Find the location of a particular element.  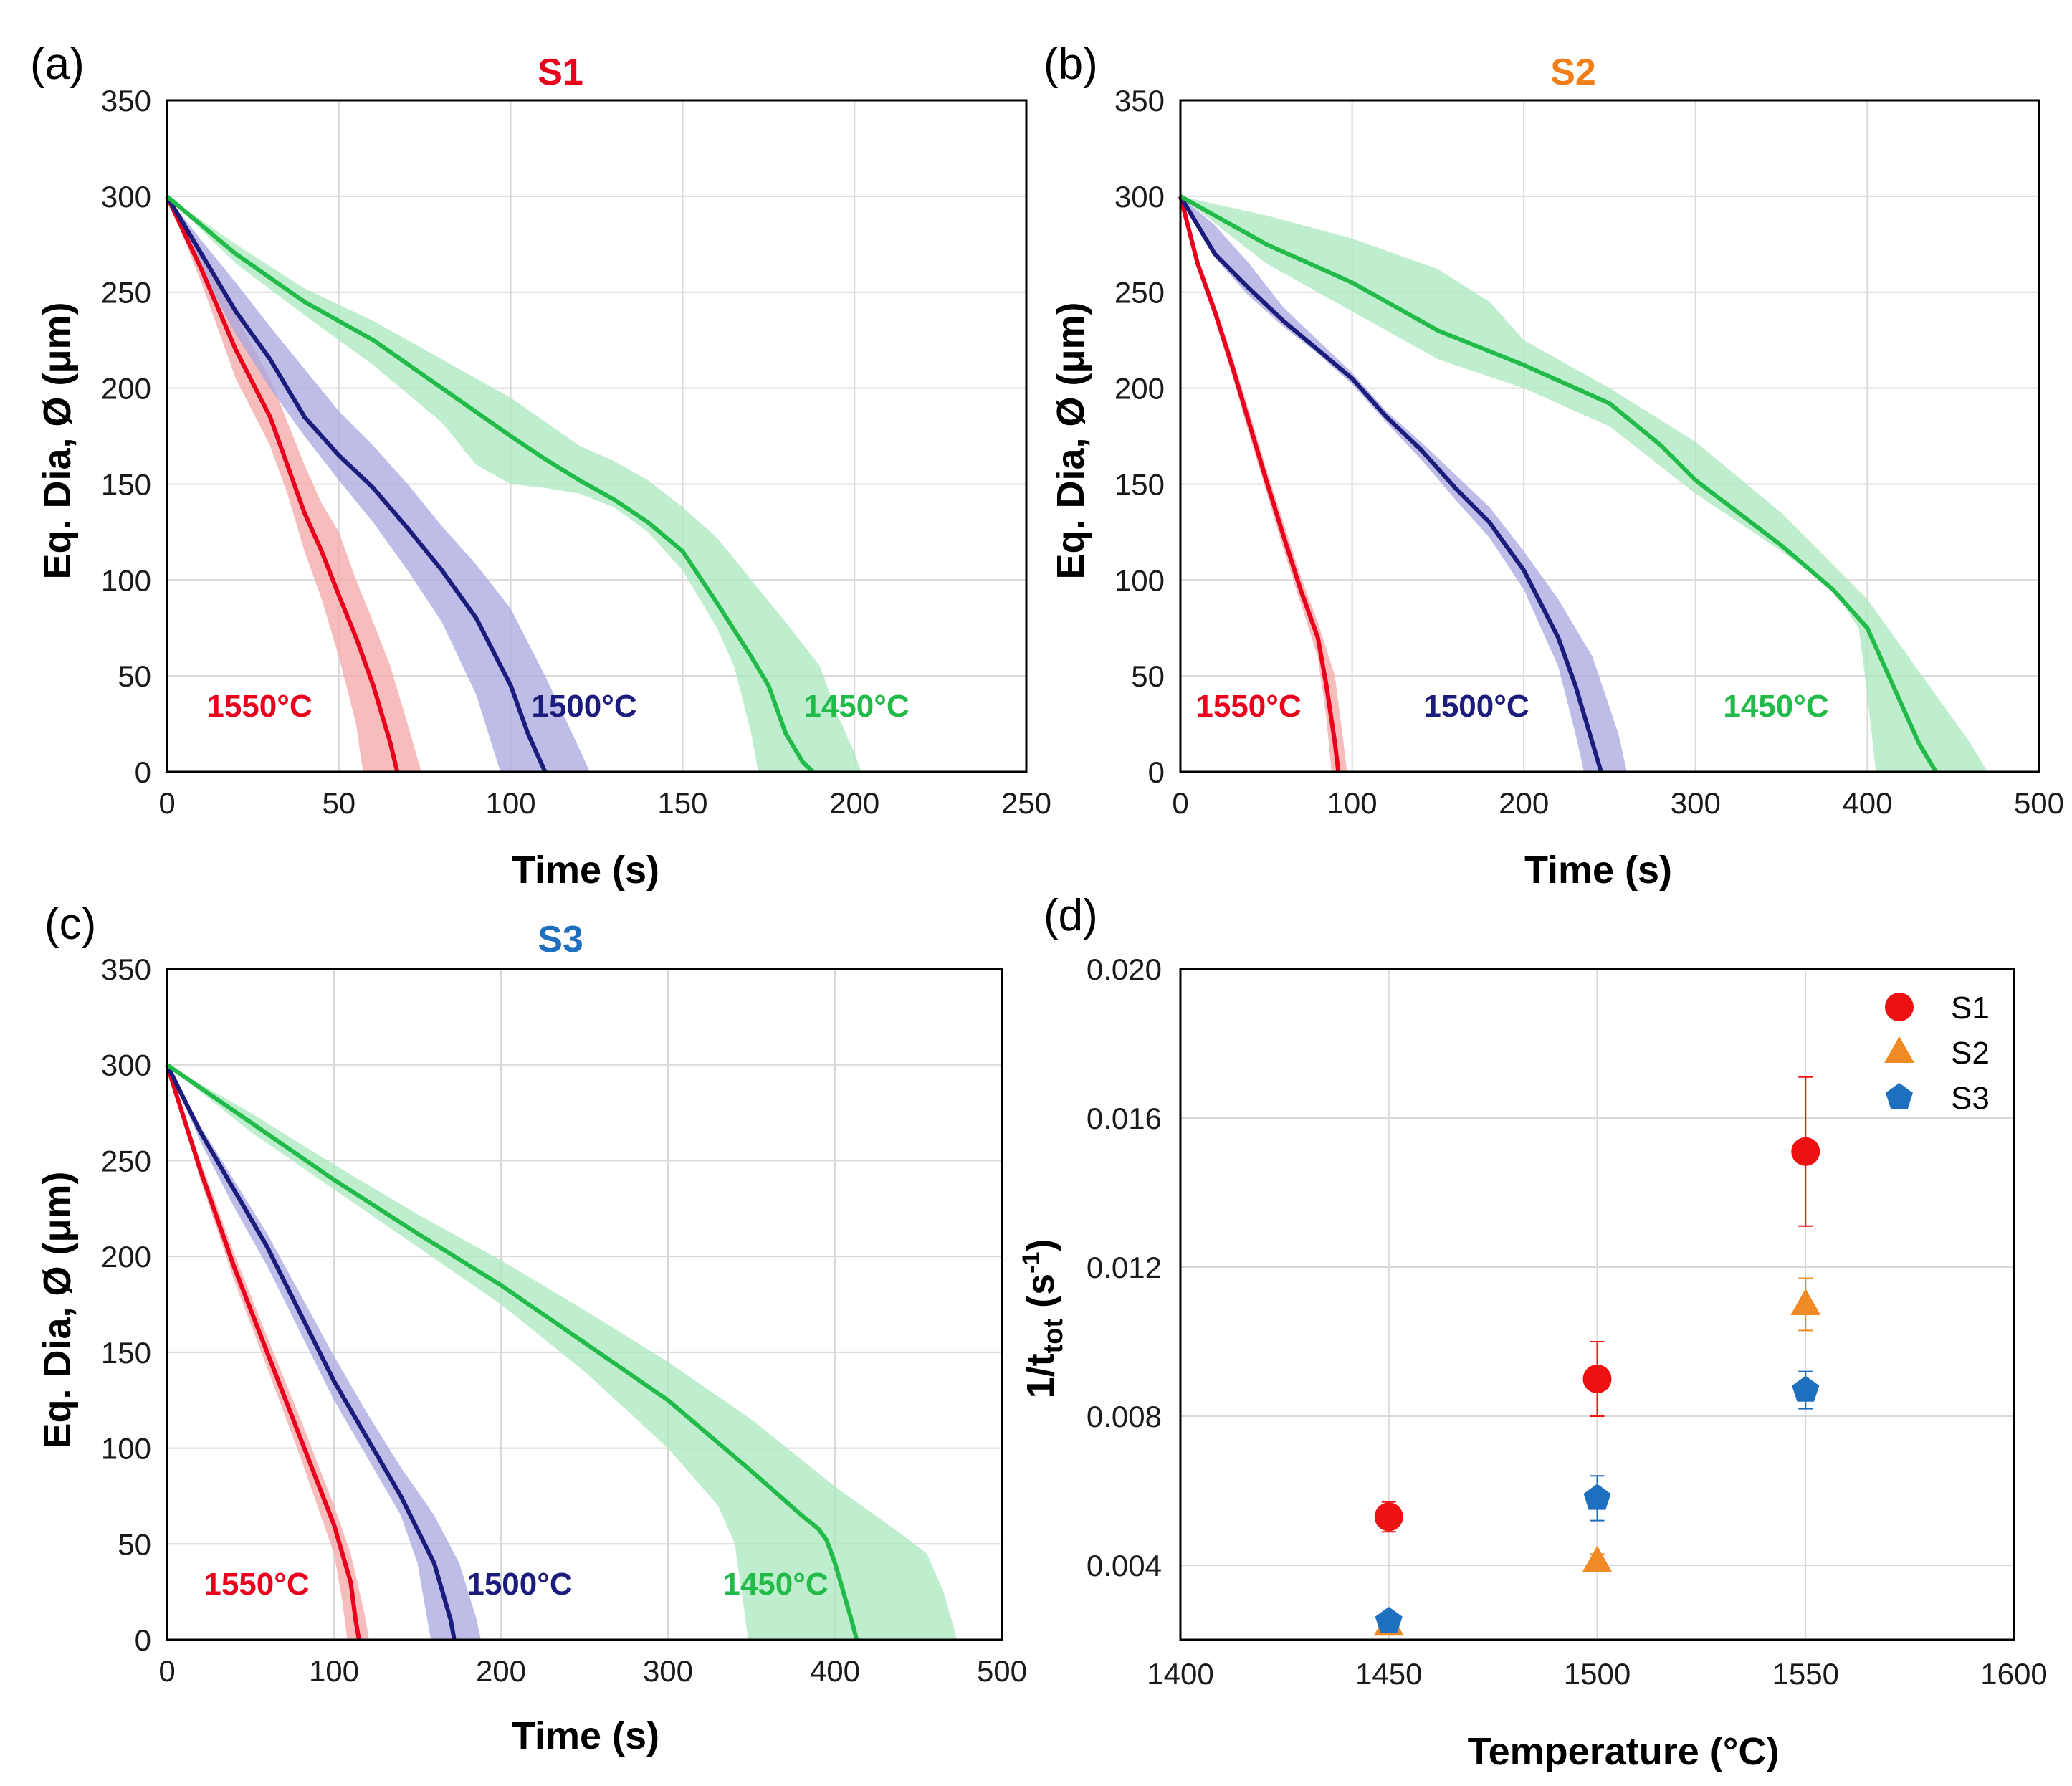

legend-label-s3: S3 is located at coordinates (1970, 1099).